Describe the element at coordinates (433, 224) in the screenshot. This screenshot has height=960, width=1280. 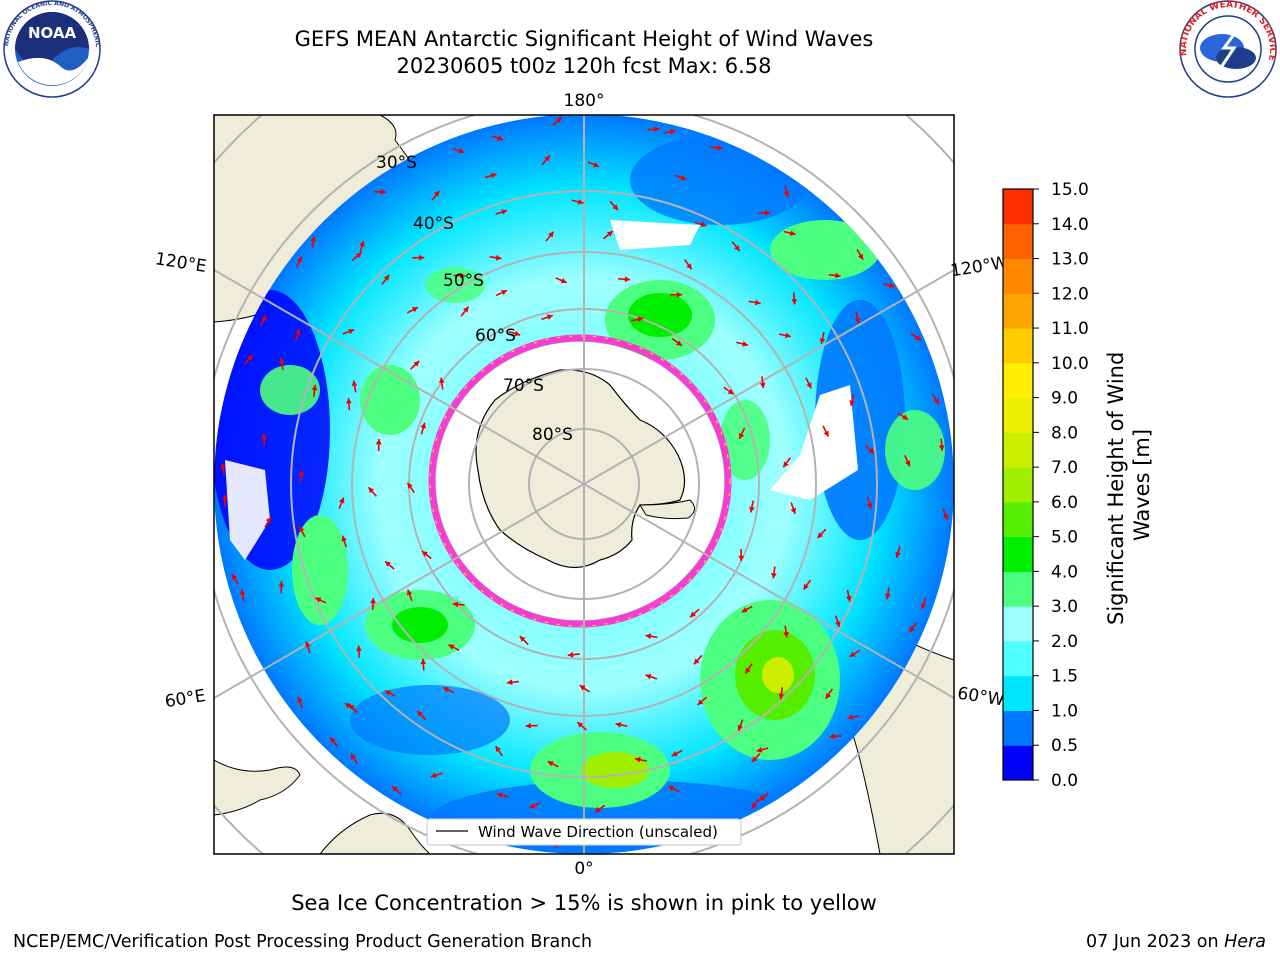
I see `lat-label-40s: 40°S` at that location.